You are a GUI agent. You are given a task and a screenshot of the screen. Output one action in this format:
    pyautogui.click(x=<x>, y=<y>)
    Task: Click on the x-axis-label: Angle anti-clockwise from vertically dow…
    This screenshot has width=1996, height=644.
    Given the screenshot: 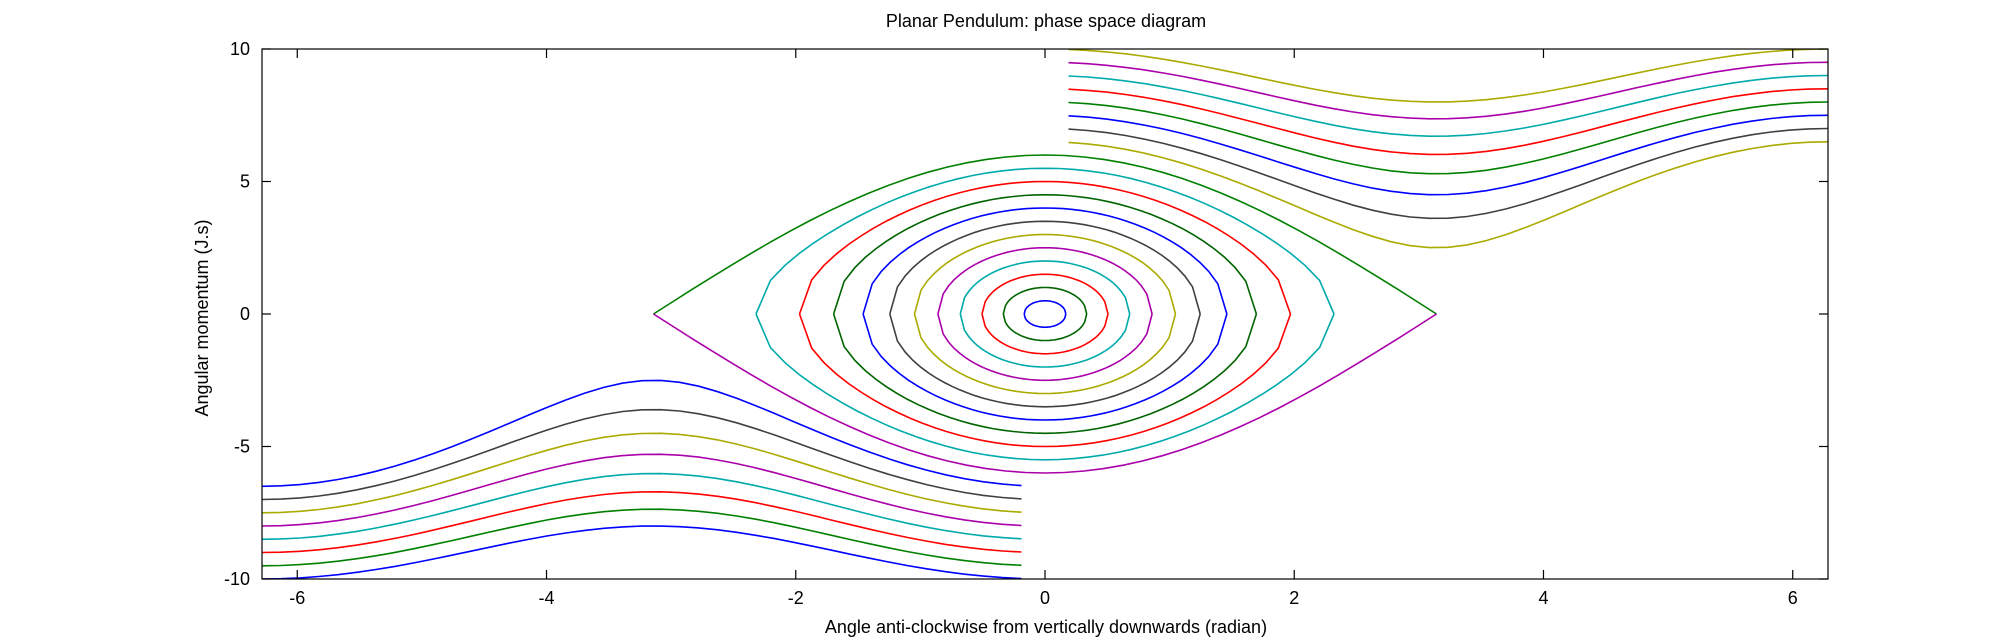 What is the action you would take?
    pyautogui.click(x=1046, y=627)
    